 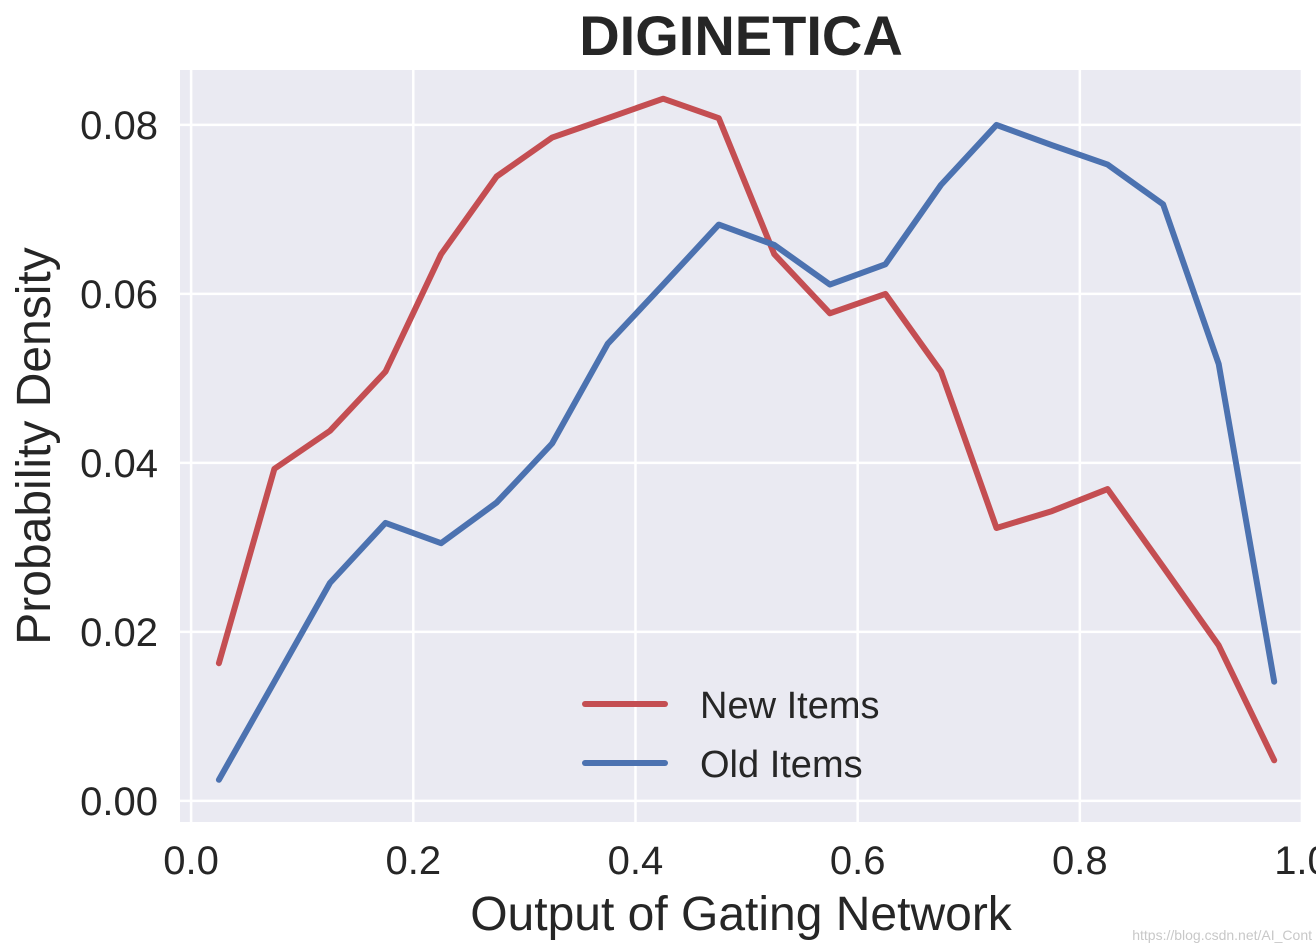 What do you see at coordinates (413, 861) in the screenshot?
I see `x-tick-label: 0.2` at bounding box center [413, 861].